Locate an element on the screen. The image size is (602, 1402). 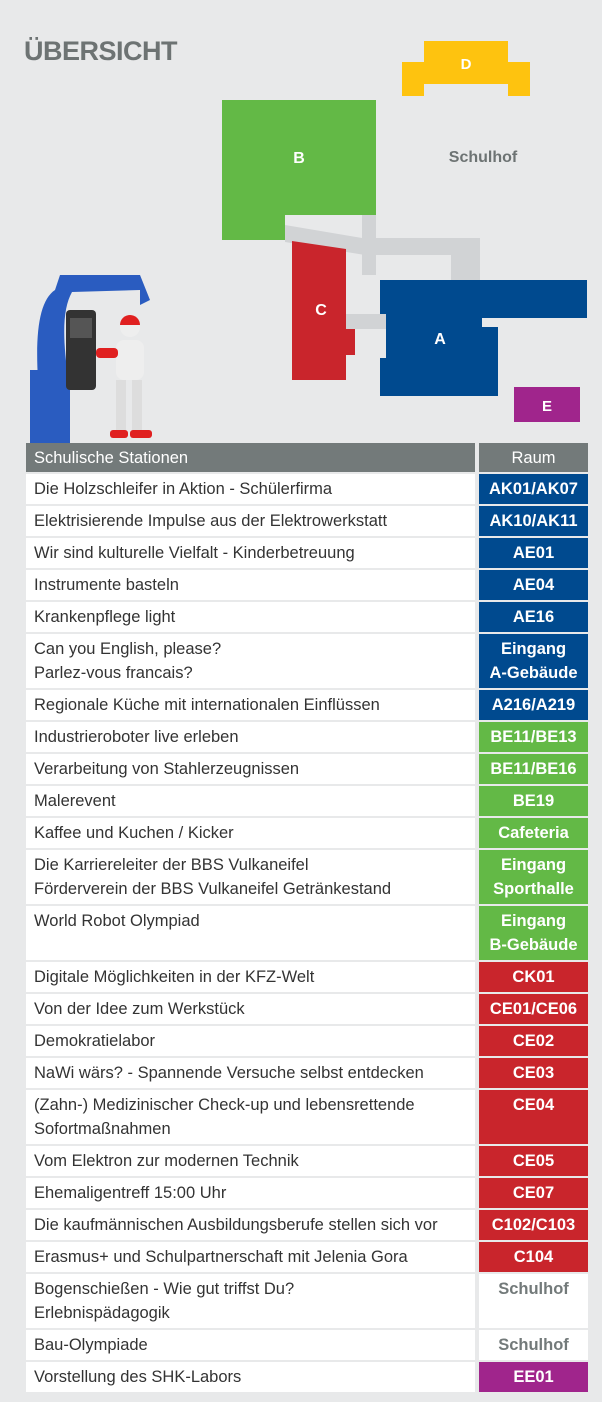
room-cell: BE19 is located at coordinates (531, 801).